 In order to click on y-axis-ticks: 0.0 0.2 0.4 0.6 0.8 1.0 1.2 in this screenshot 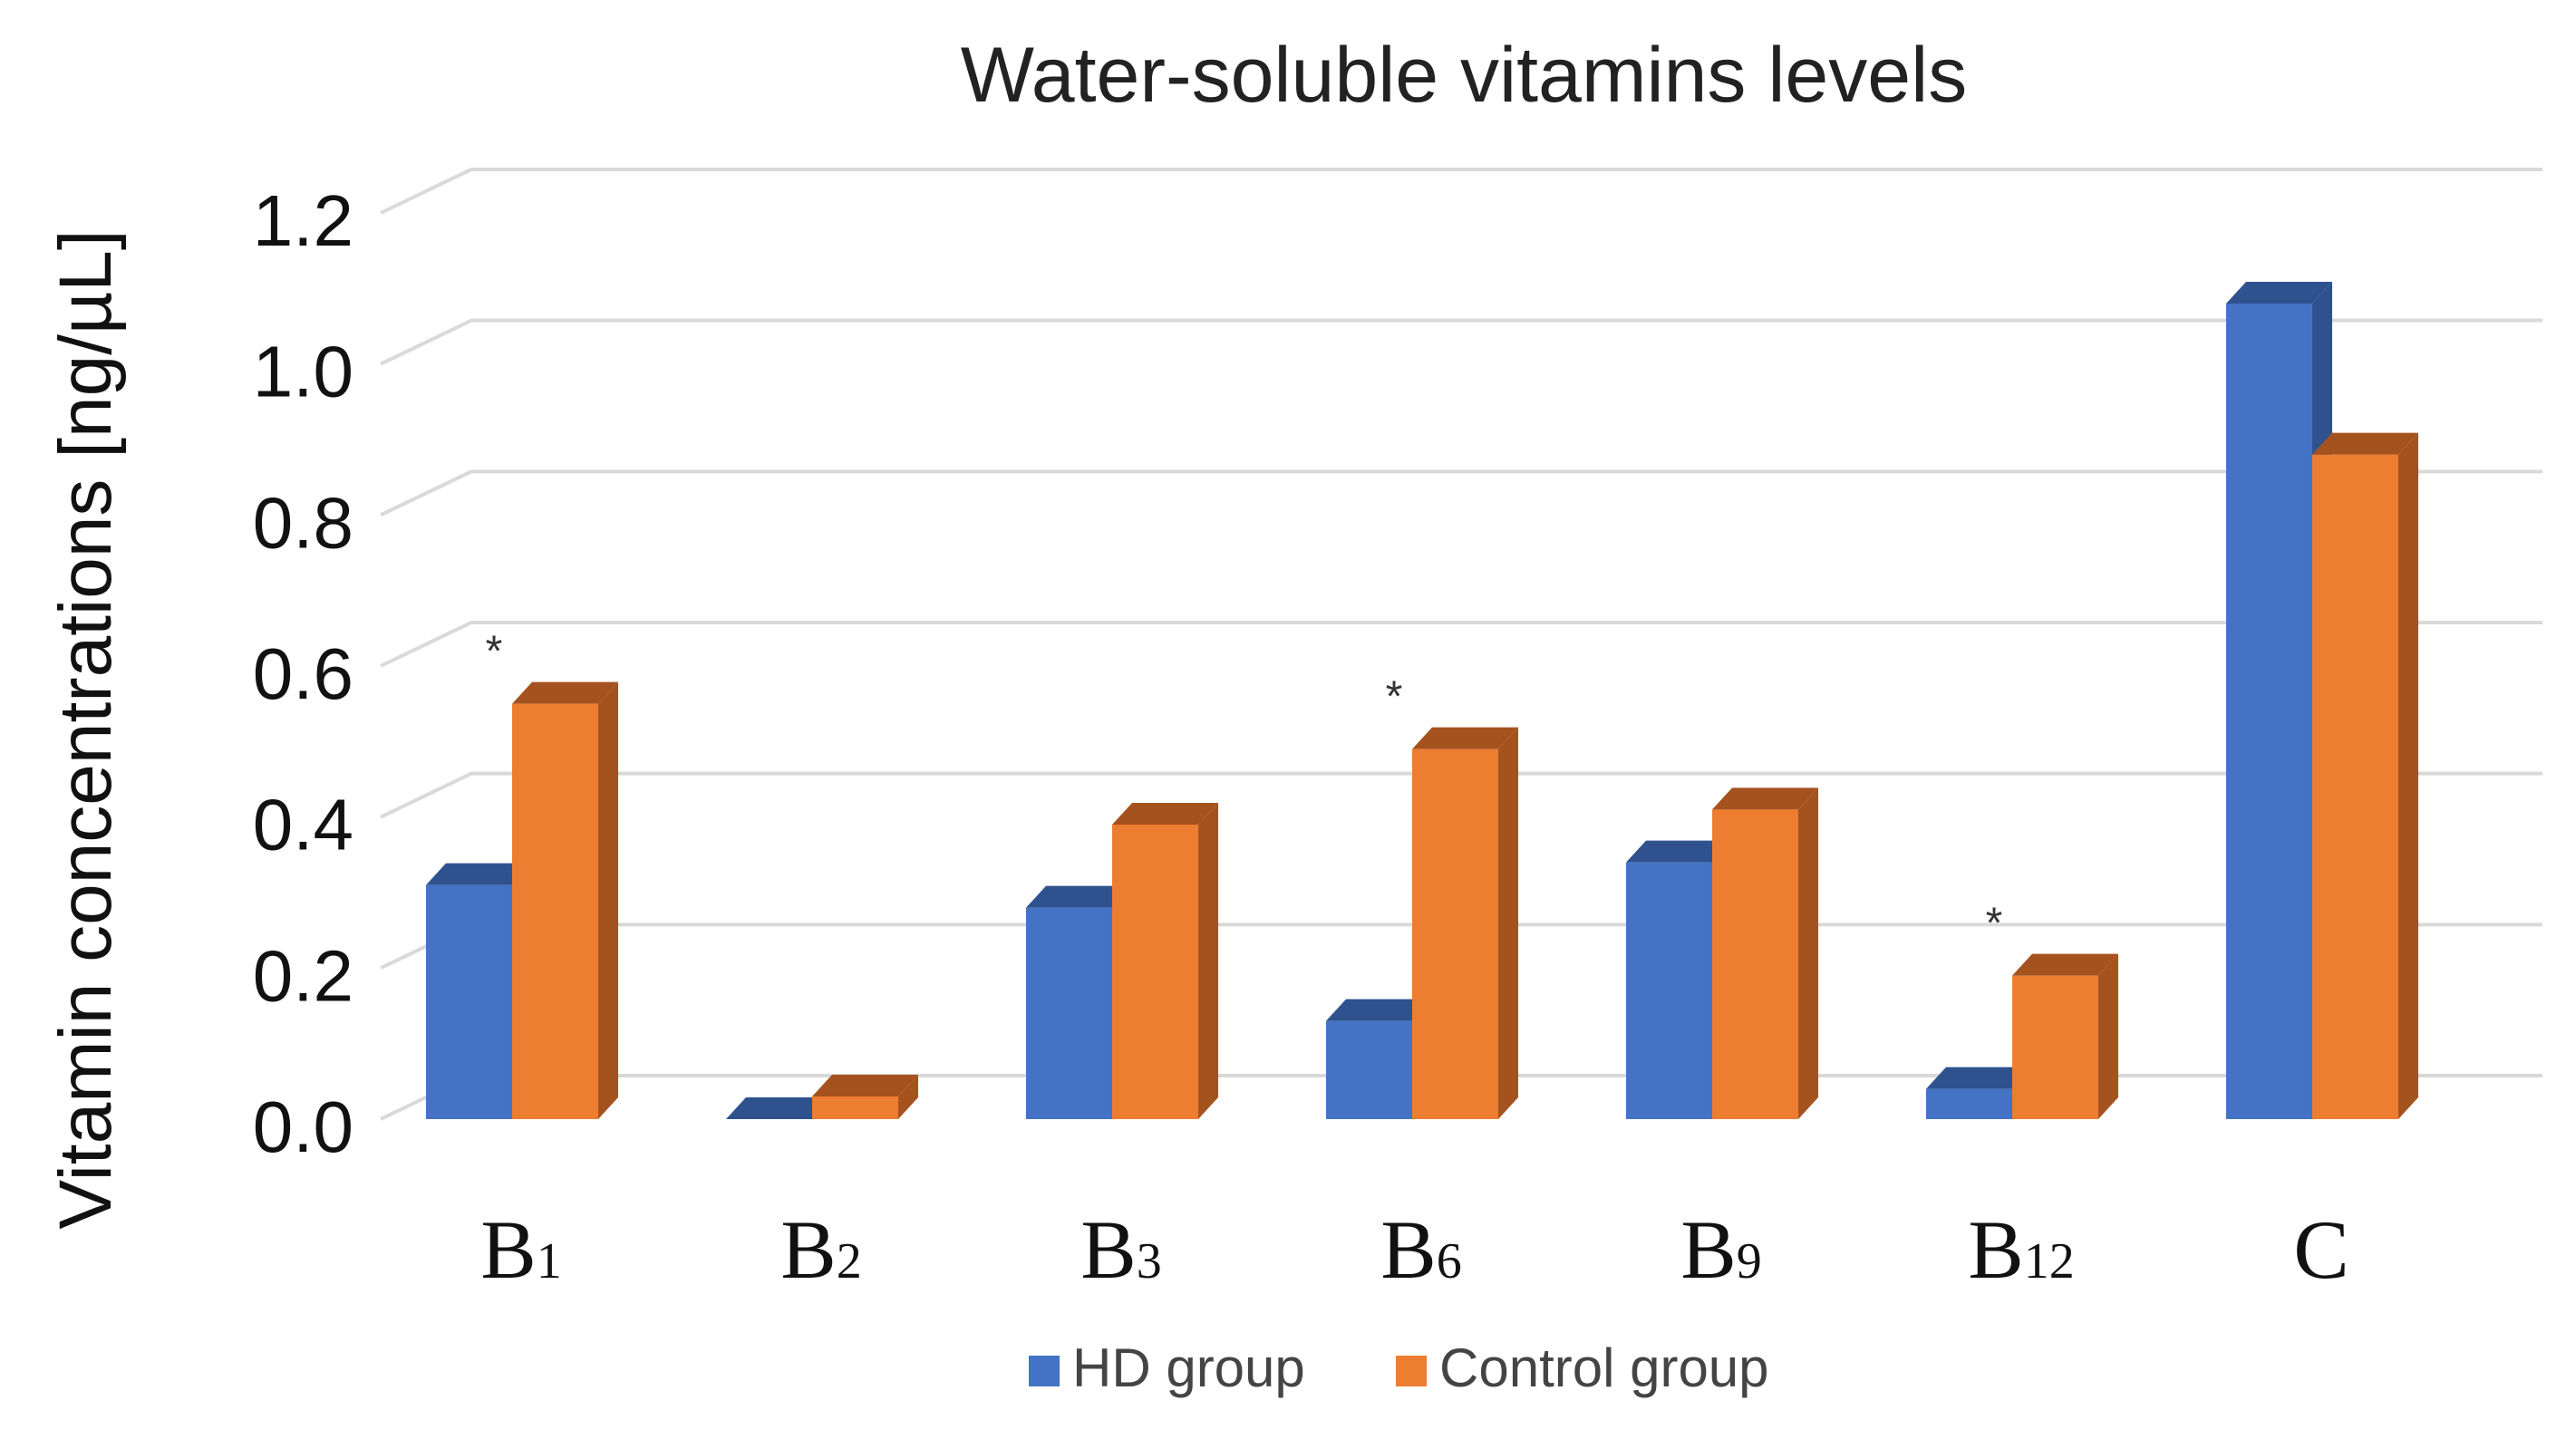, I will do `click(303, 673)`.